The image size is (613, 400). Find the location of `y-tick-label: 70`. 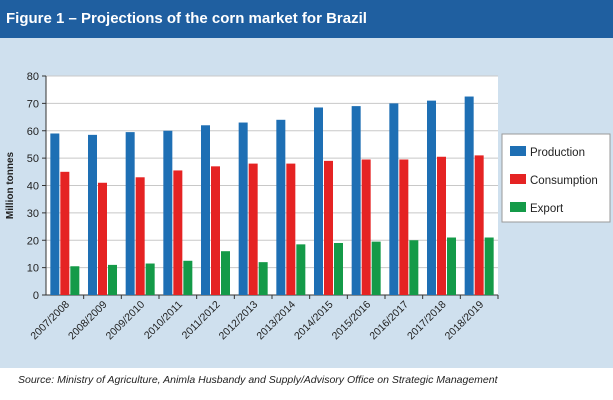

y-tick-label: 70 is located at coordinates (33, 104).